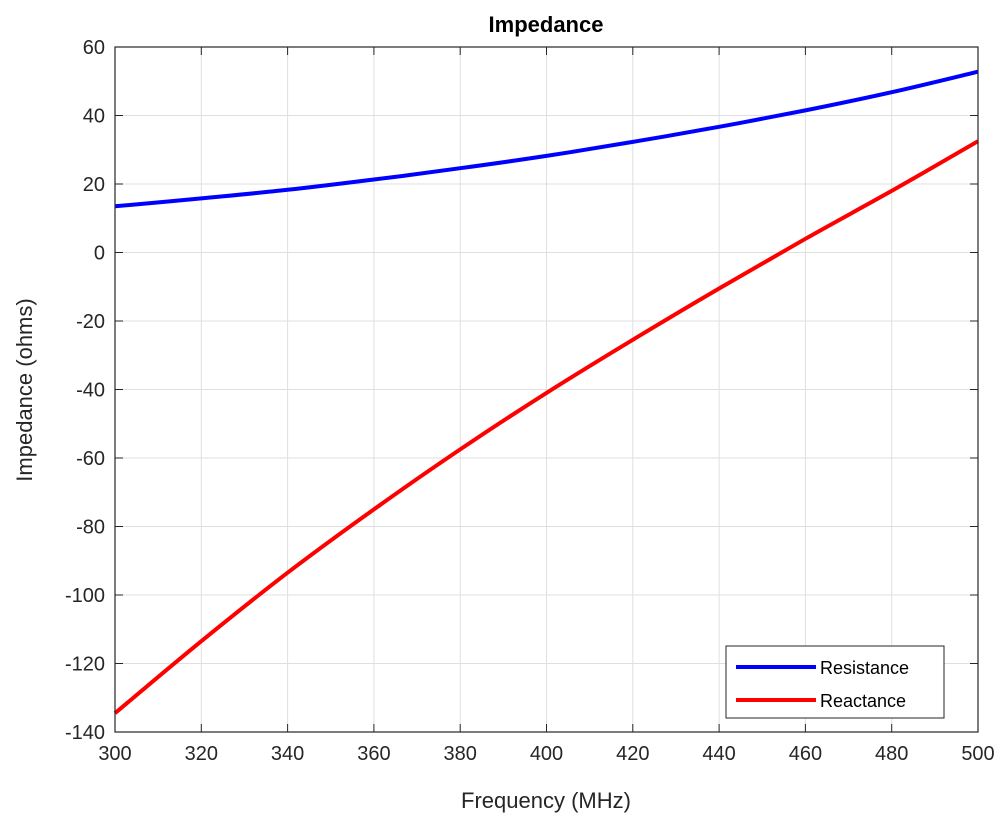 The height and width of the screenshot is (818, 1006). Describe the element at coordinates (24, 389) in the screenshot. I see `y-axis-label: Impedance (ohms)` at that location.